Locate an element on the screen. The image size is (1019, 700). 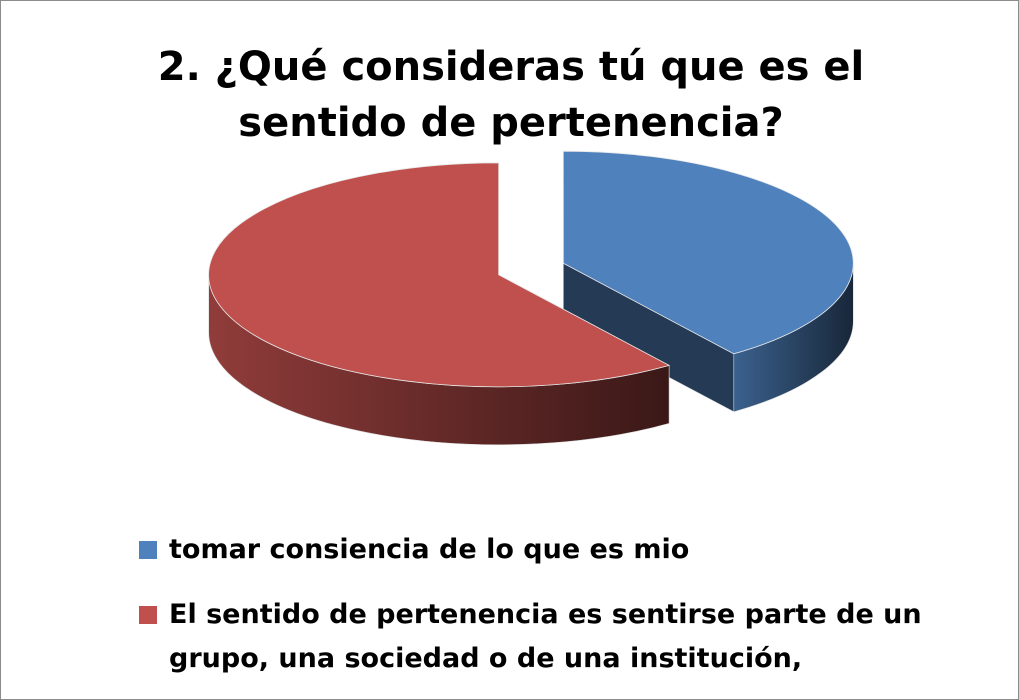
pie-slice is located at coordinates (708, 281).